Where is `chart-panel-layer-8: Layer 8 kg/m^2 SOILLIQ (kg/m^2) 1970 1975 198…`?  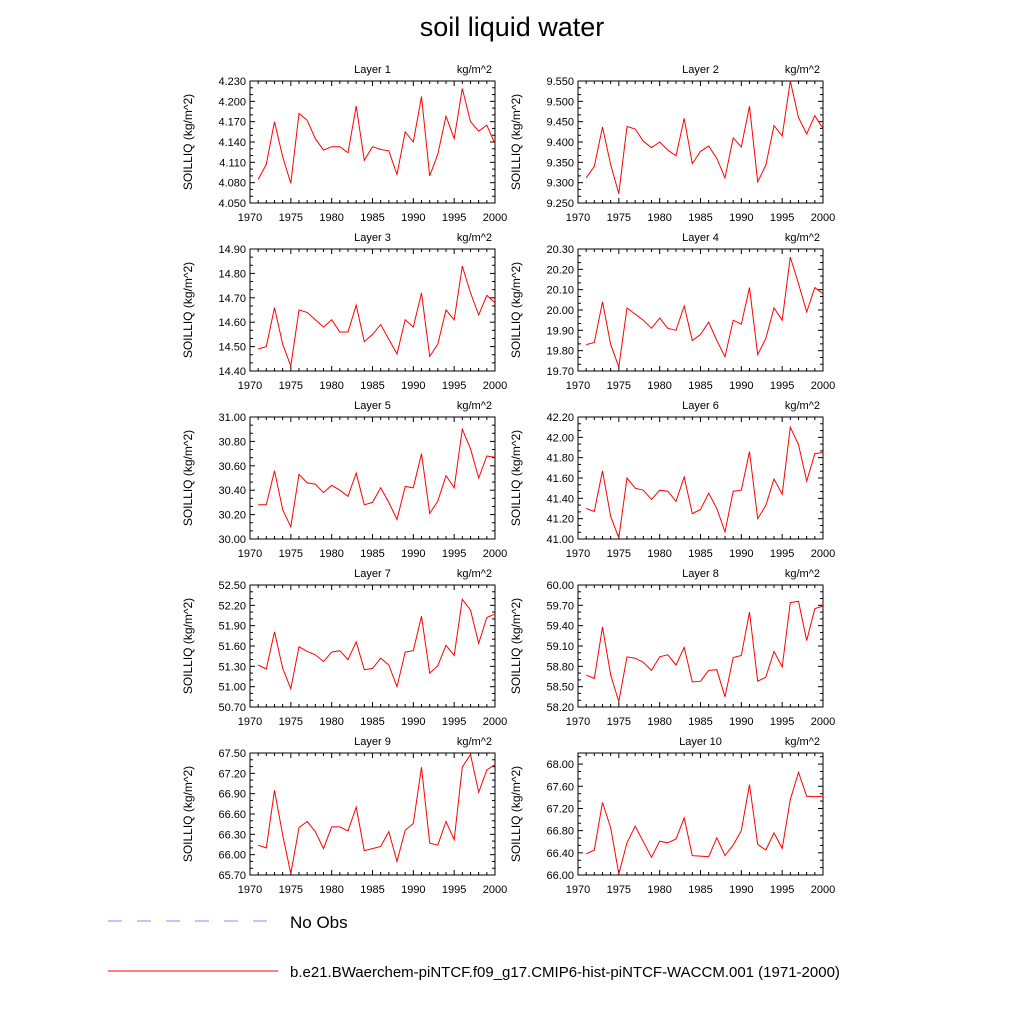 chart-panel-layer-8: Layer 8 kg/m^2 SOILLIQ (kg/m^2) 1970 1975 198… is located at coordinates (672, 648).